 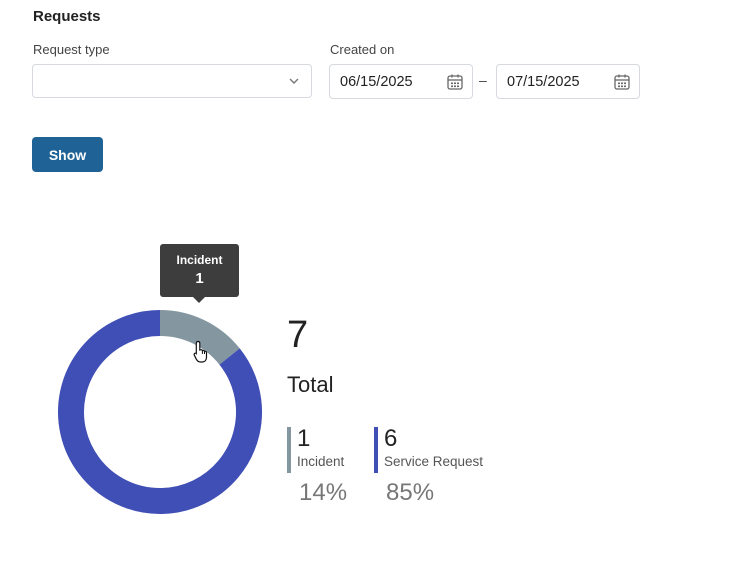 I want to click on chart-tooltip: Incident 1, so click(x=199, y=273).